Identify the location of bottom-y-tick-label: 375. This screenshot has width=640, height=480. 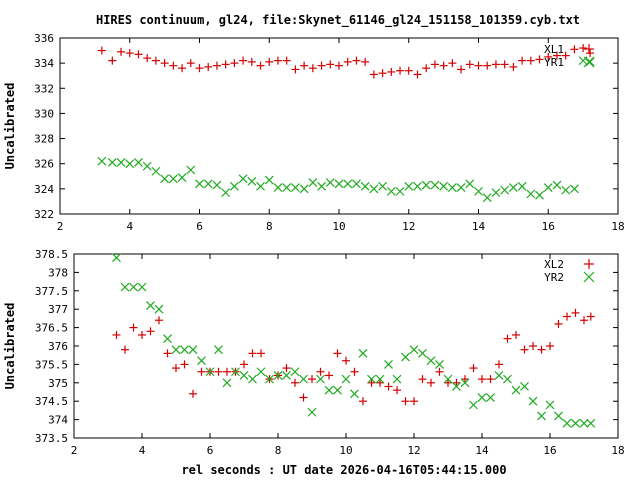
(58, 383).